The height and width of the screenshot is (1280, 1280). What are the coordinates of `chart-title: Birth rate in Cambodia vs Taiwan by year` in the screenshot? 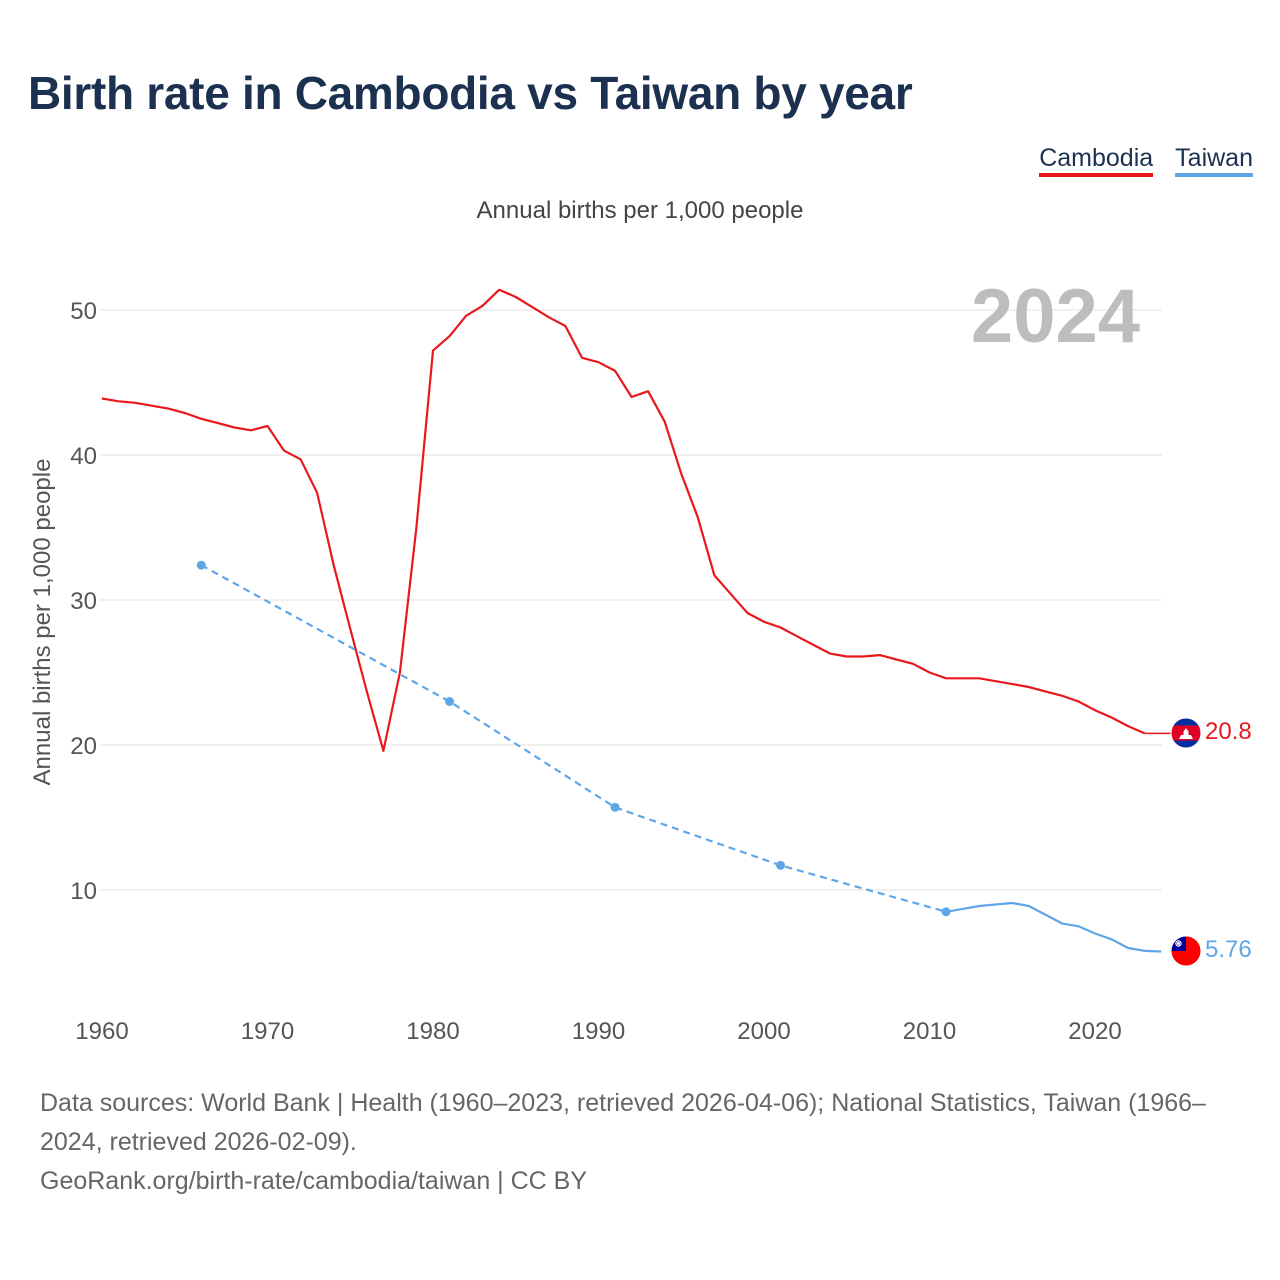 It's located at (470, 93).